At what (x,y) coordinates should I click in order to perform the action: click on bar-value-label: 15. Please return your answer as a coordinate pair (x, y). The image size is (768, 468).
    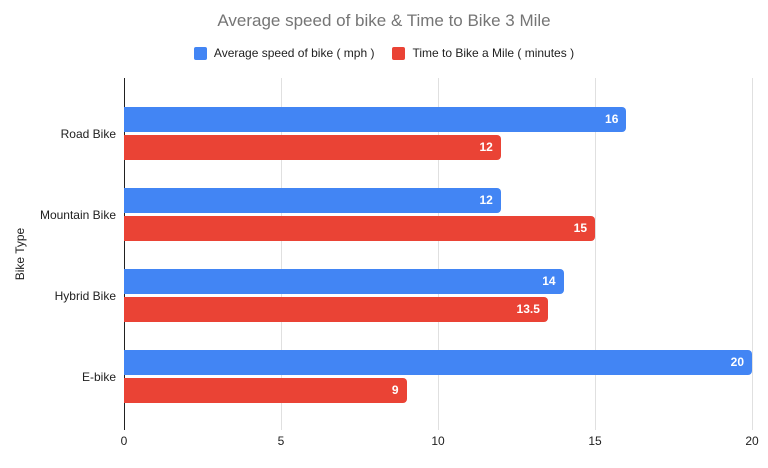
    Looking at the image, I should click on (580, 228).